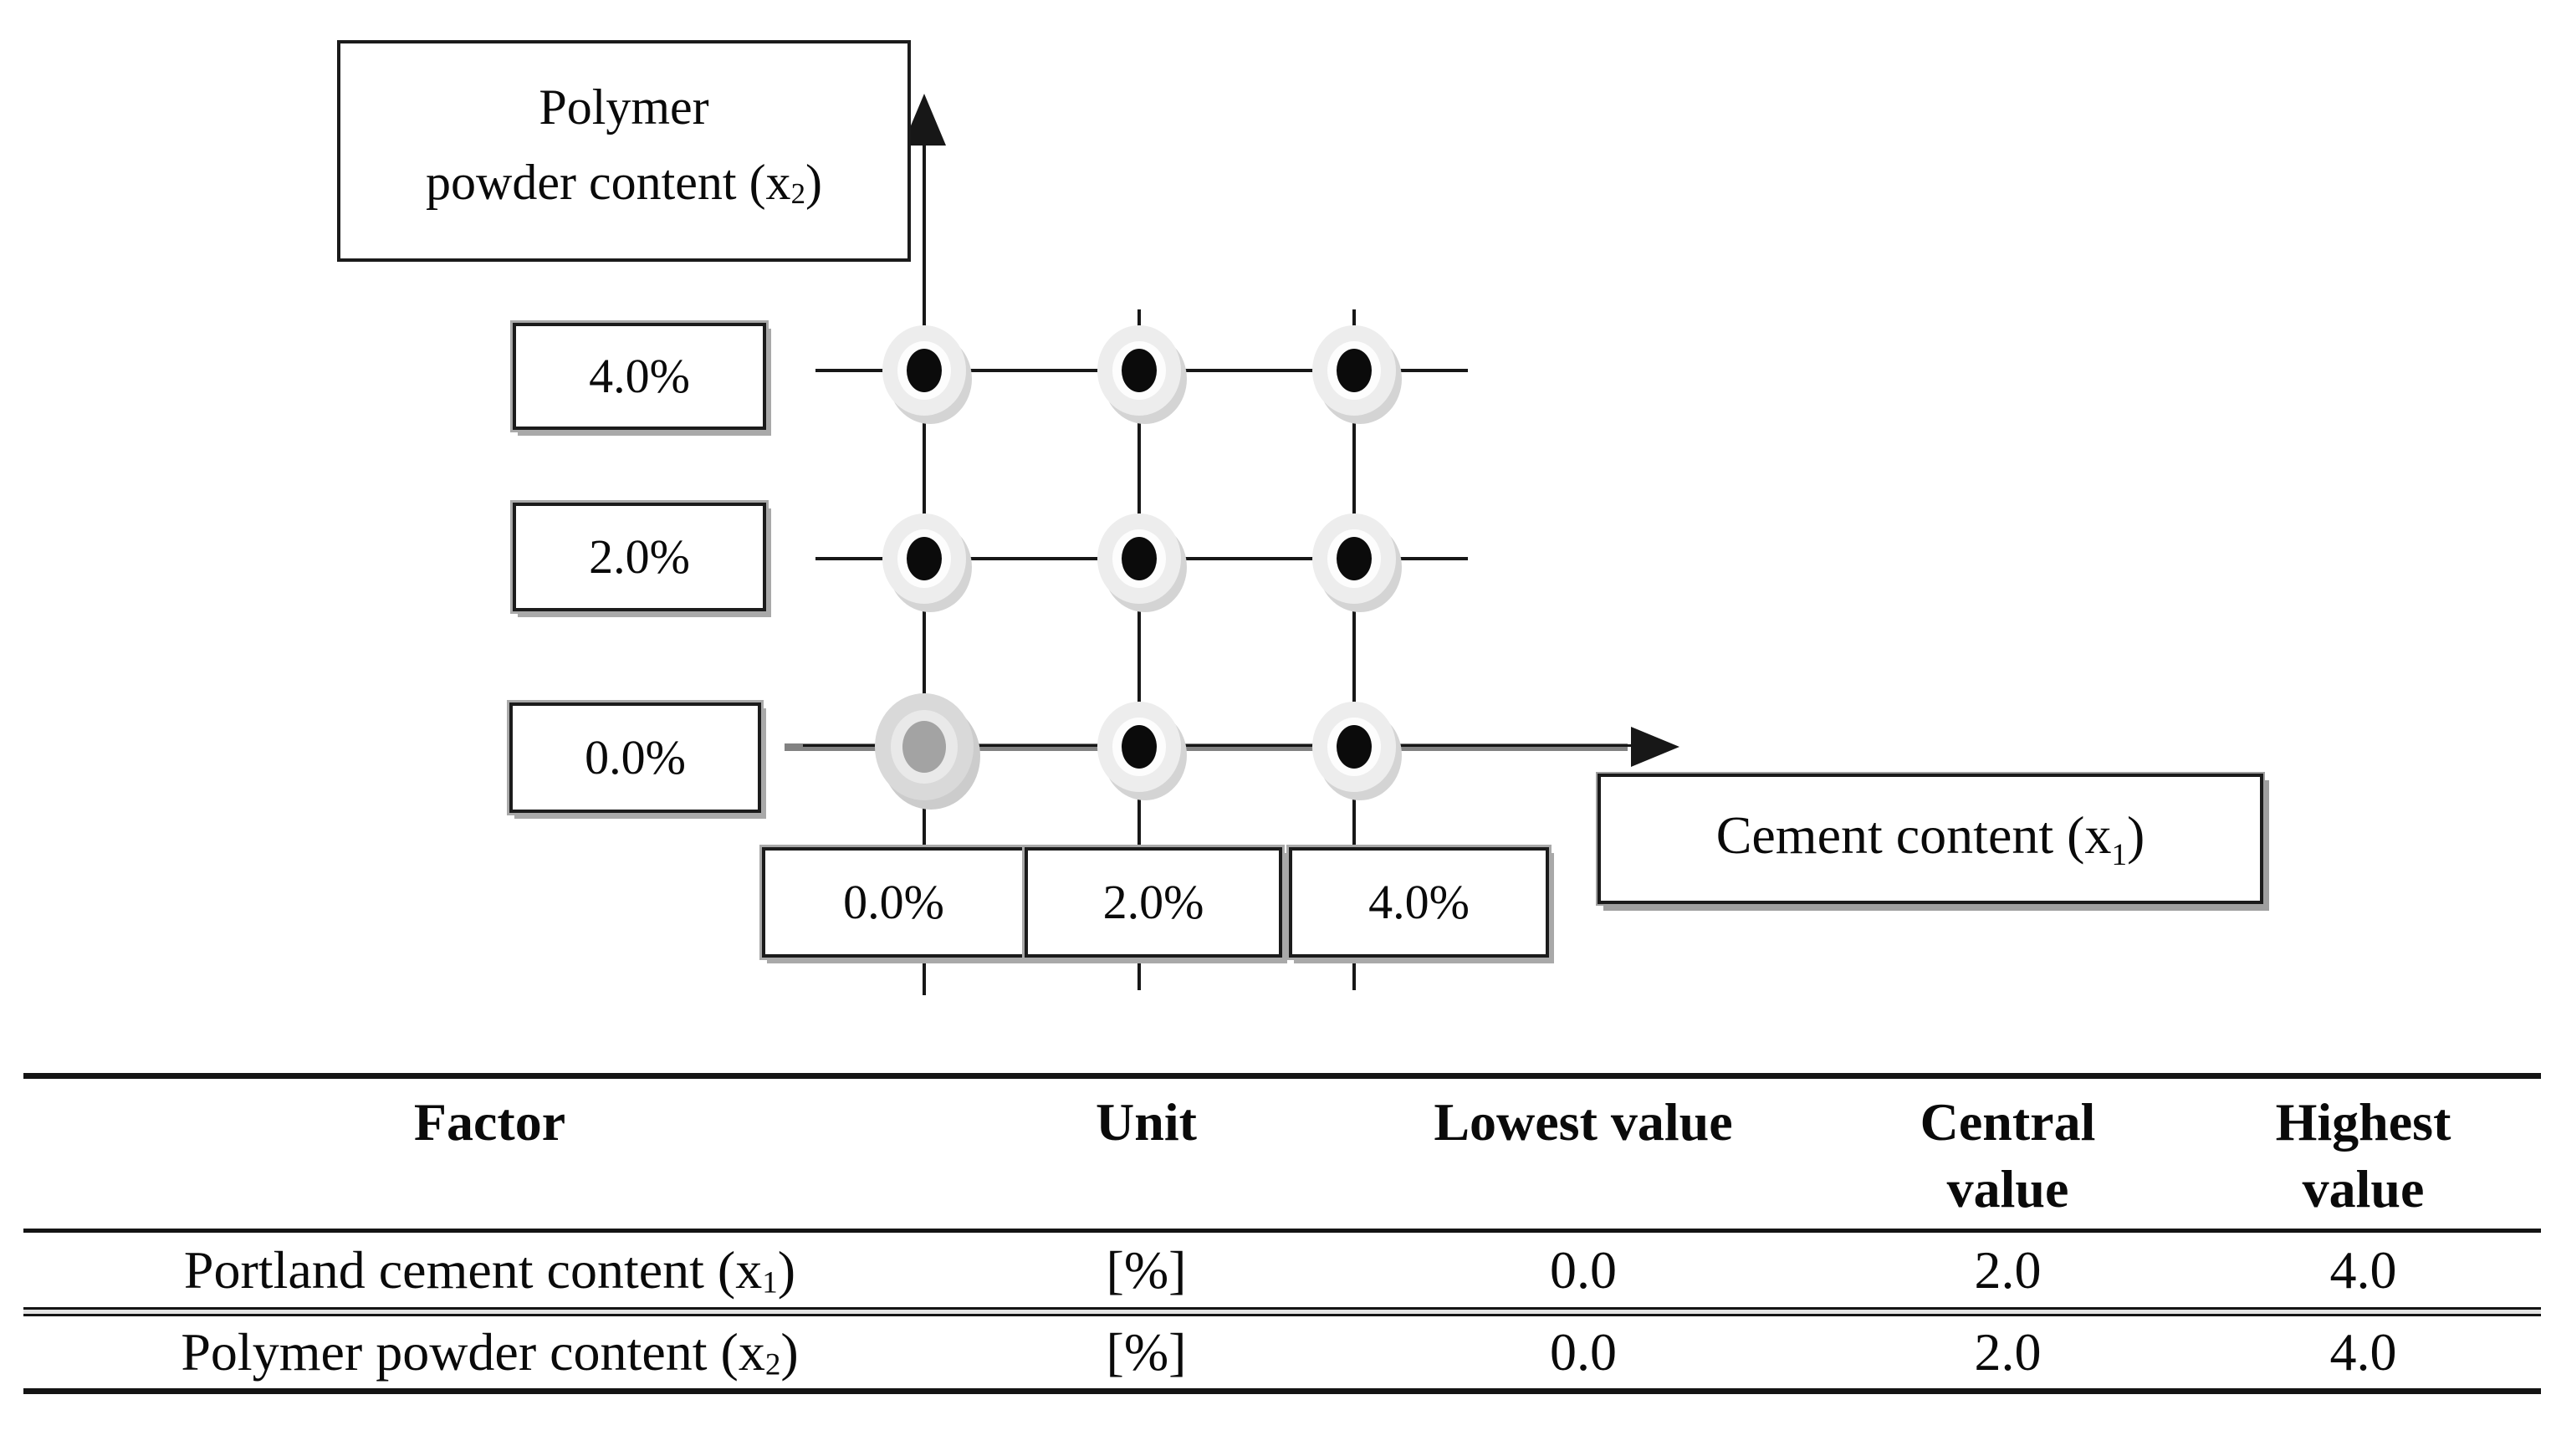 The image size is (2551, 1456). What do you see at coordinates (1282, 1391) in the screenshot?
I see `table-bottom-rule` at bounding box center [1282, 1391].